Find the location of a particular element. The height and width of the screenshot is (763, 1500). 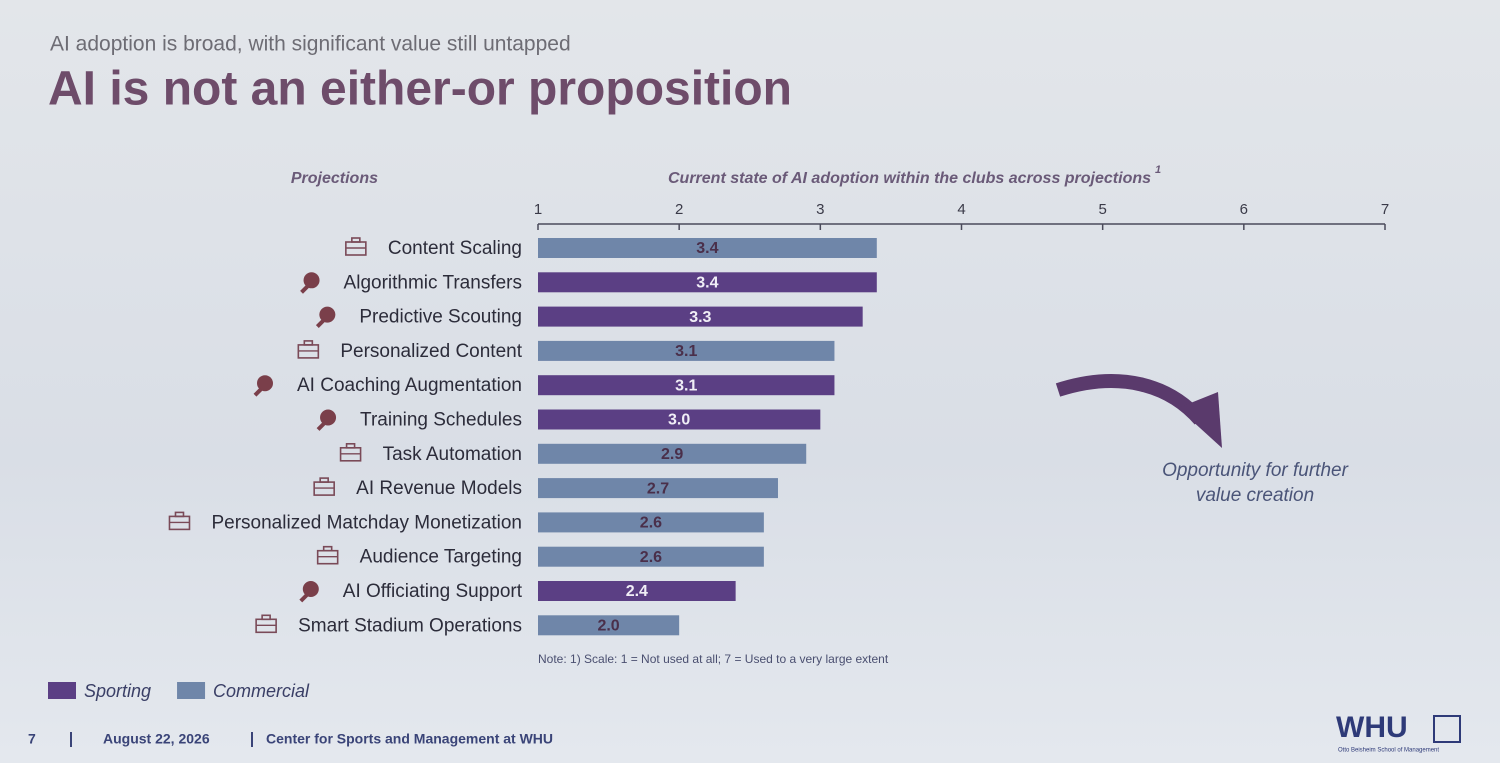

date: August 22, 2026 is located at coordinates (156, 739).